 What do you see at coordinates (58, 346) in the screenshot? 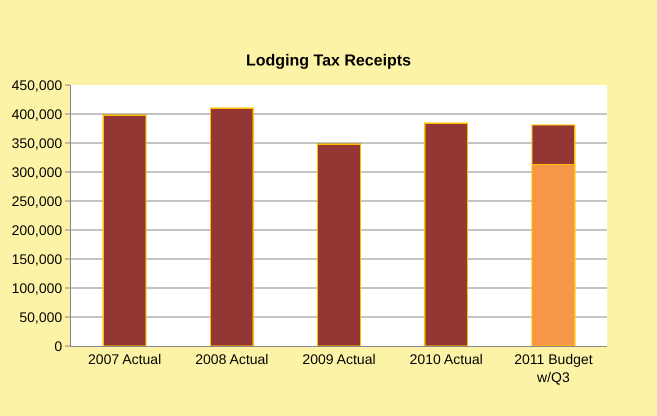
I see `y-tick-label: 0` at bounding box center [58, 346].